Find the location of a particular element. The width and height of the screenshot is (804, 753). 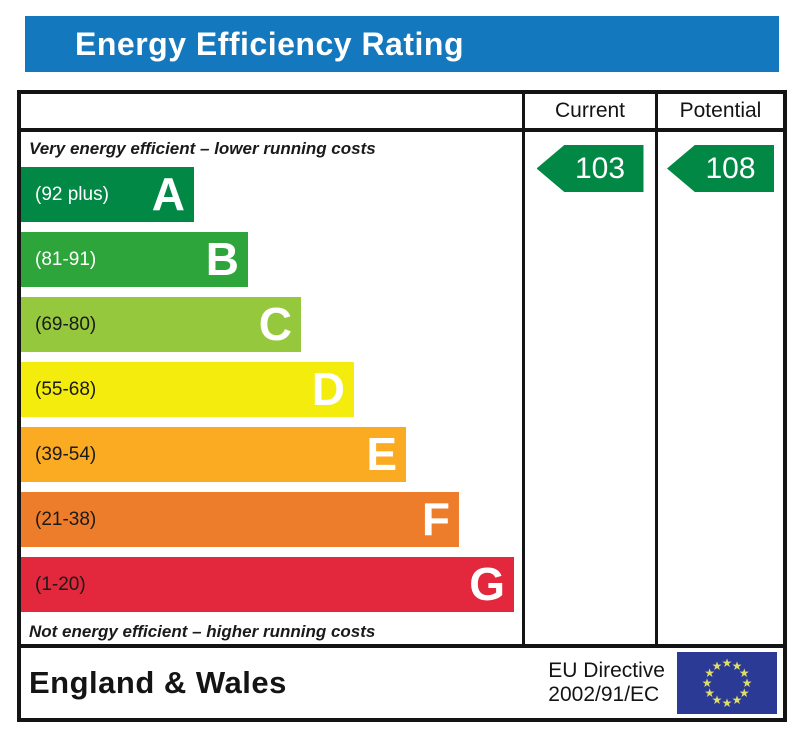

band-range-label: (69-80) is located at coordinates (66, 324).